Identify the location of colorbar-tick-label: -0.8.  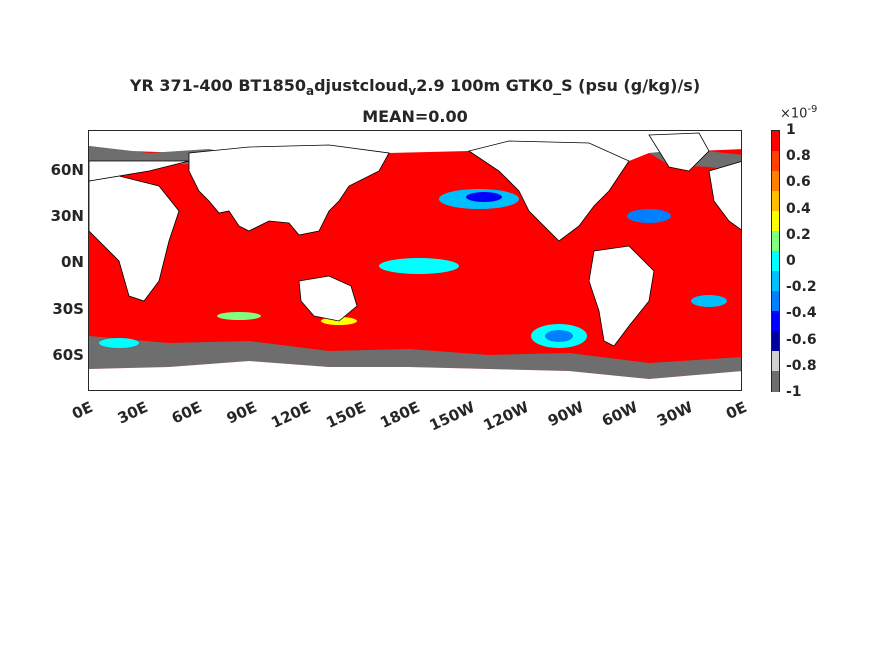
(801, 365).